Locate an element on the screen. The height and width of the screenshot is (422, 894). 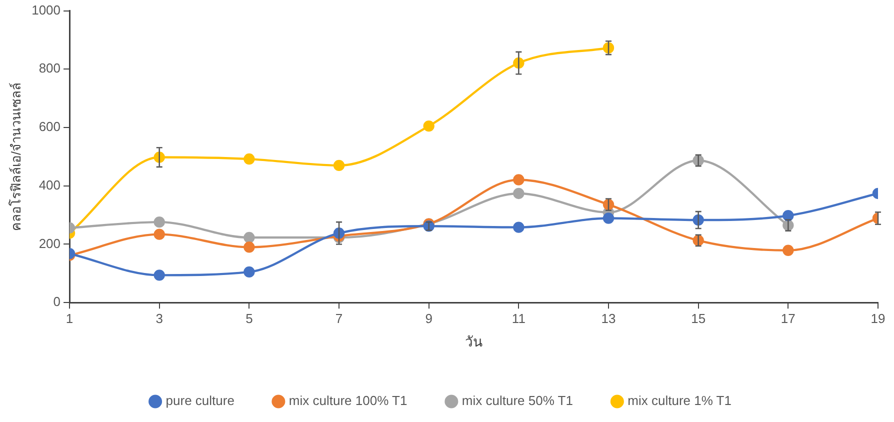
y-tick-label: 1000 is located at coordinates (46, 10).